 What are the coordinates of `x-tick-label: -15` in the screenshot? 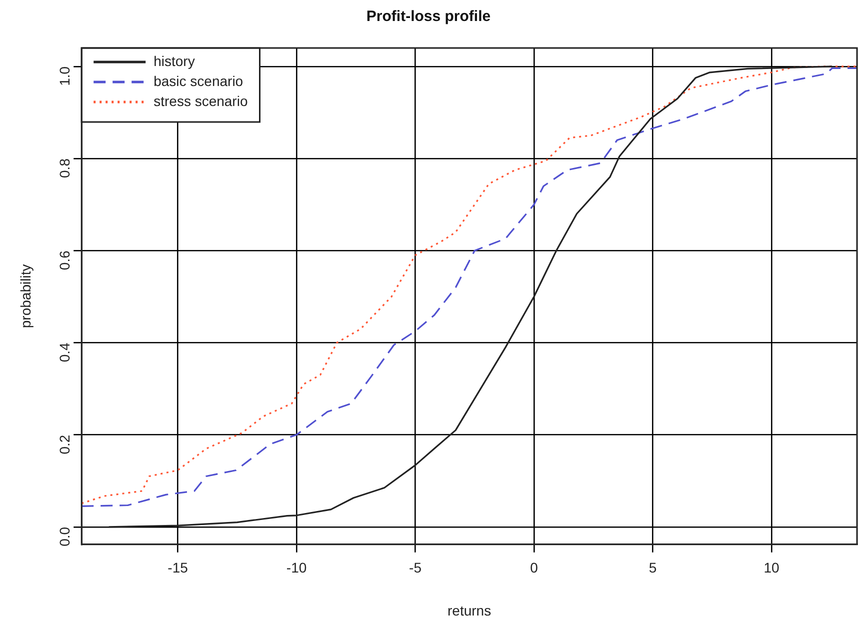 It's located at (178, 568).